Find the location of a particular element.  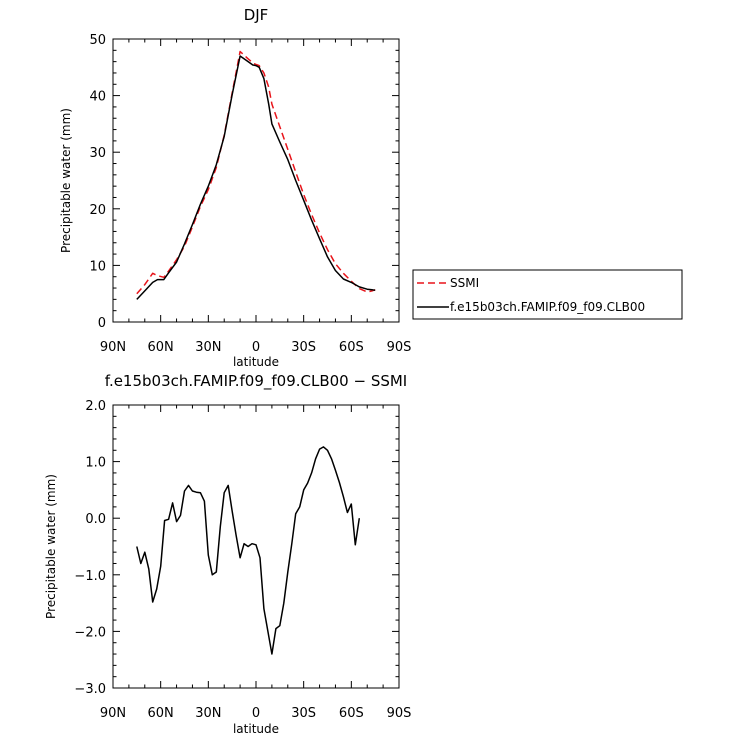

chart-top-x-tick-label: 30N is located at coordinates (208, 347).